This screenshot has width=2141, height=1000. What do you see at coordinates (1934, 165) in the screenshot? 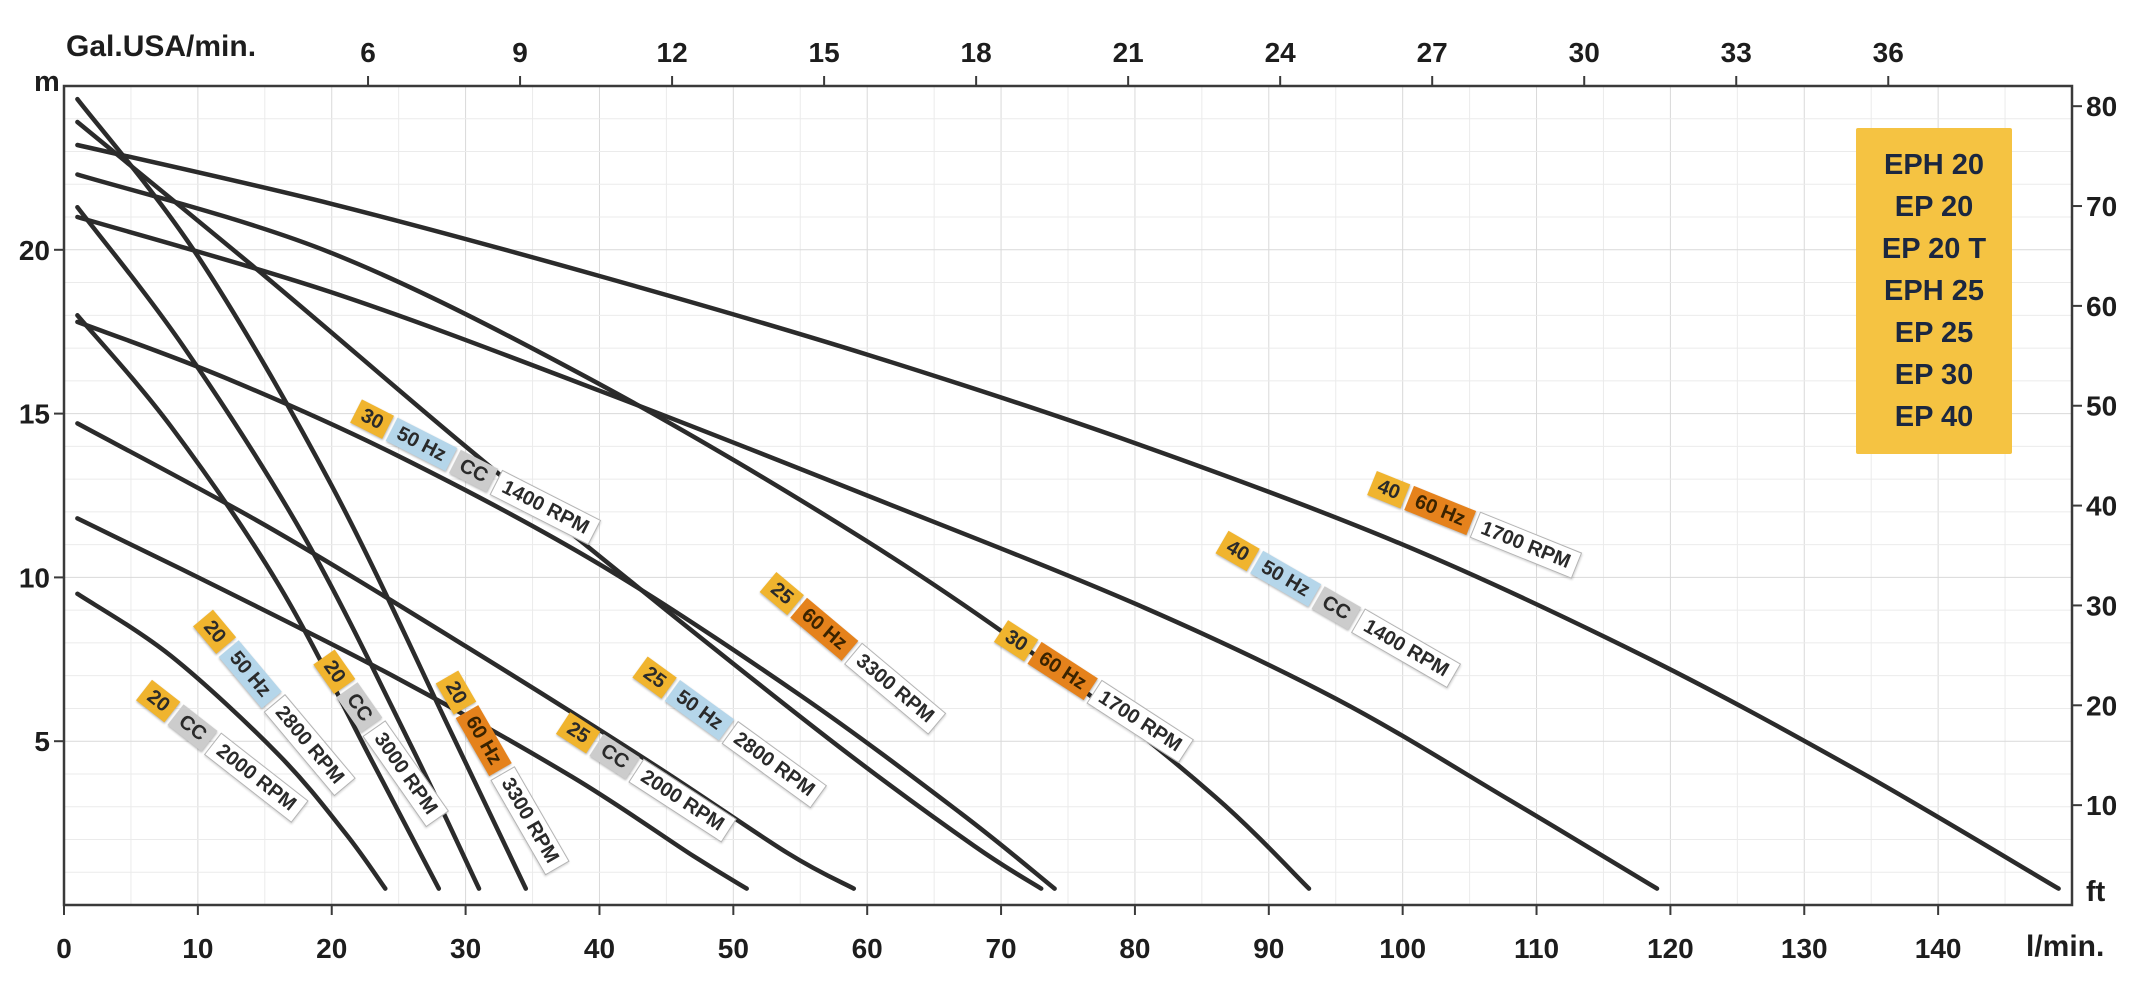
I see `legend-item-eph-20: EPH 20` at bounding box center [1934, 165].